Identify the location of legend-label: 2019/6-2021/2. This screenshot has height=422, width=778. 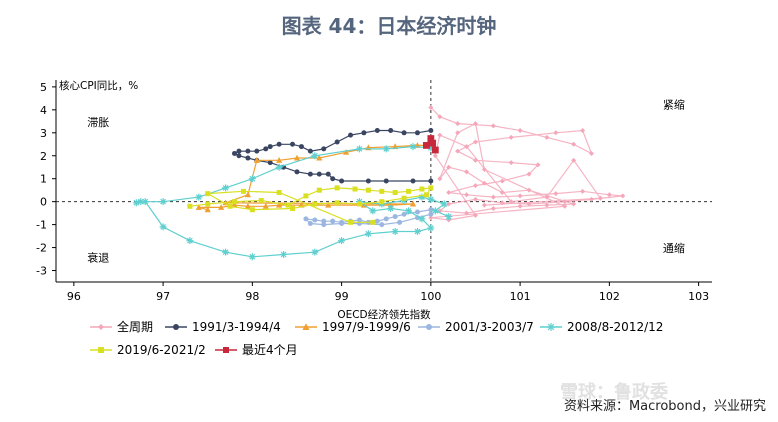
(161, 350).